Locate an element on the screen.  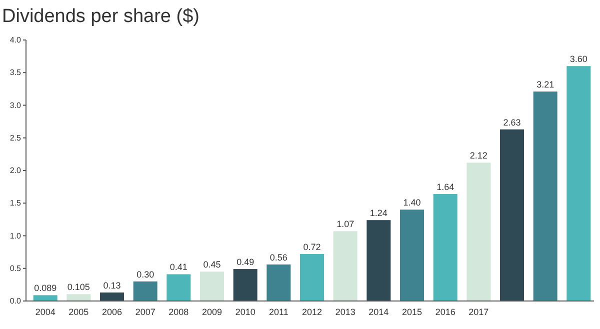
data-label: 3.21 is located at coordinates (545, 85).